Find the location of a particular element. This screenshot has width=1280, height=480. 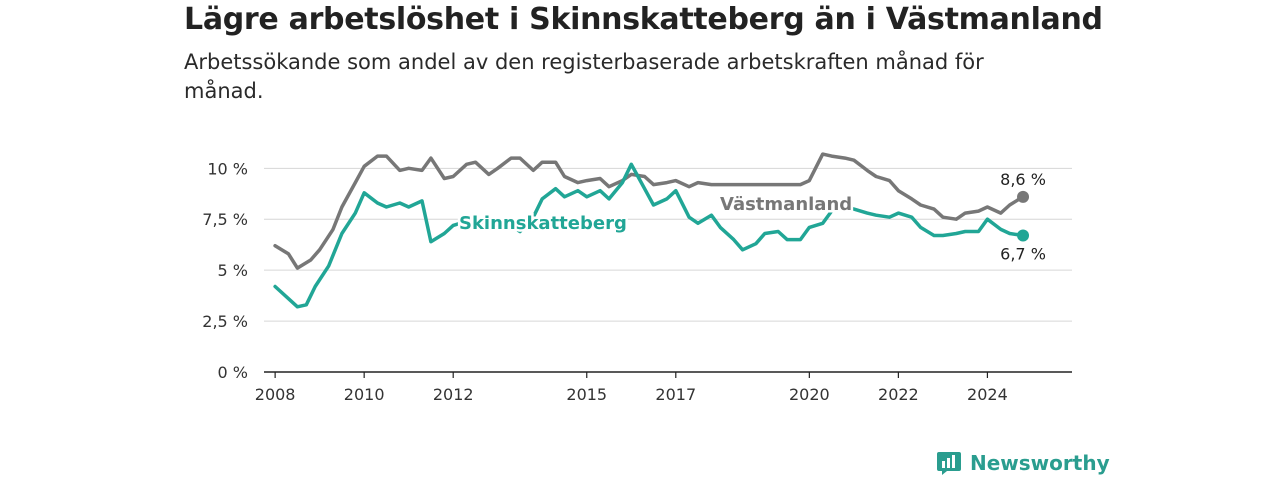

x-tick-label: 2015 is located at coordinates (586, 394).